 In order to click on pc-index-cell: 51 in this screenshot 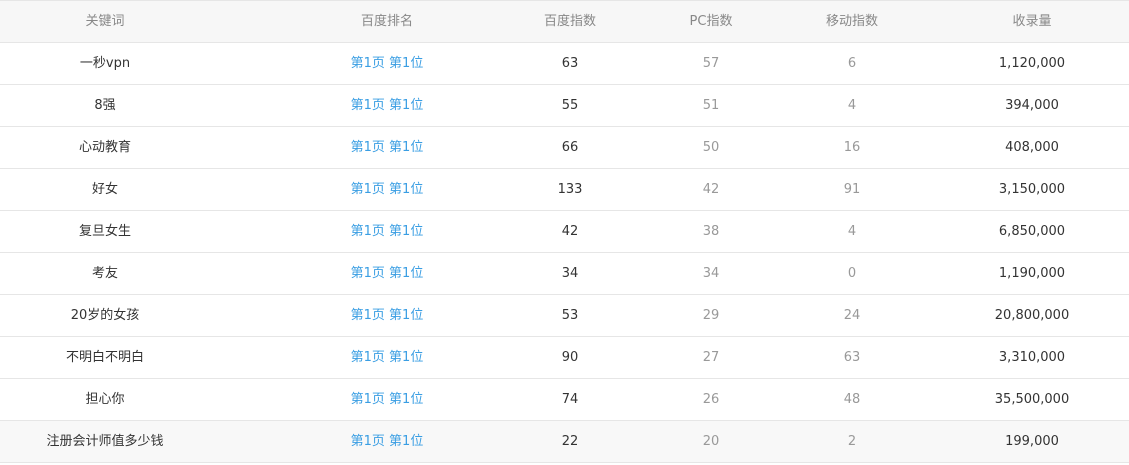, I will do `click(711, 105)`.